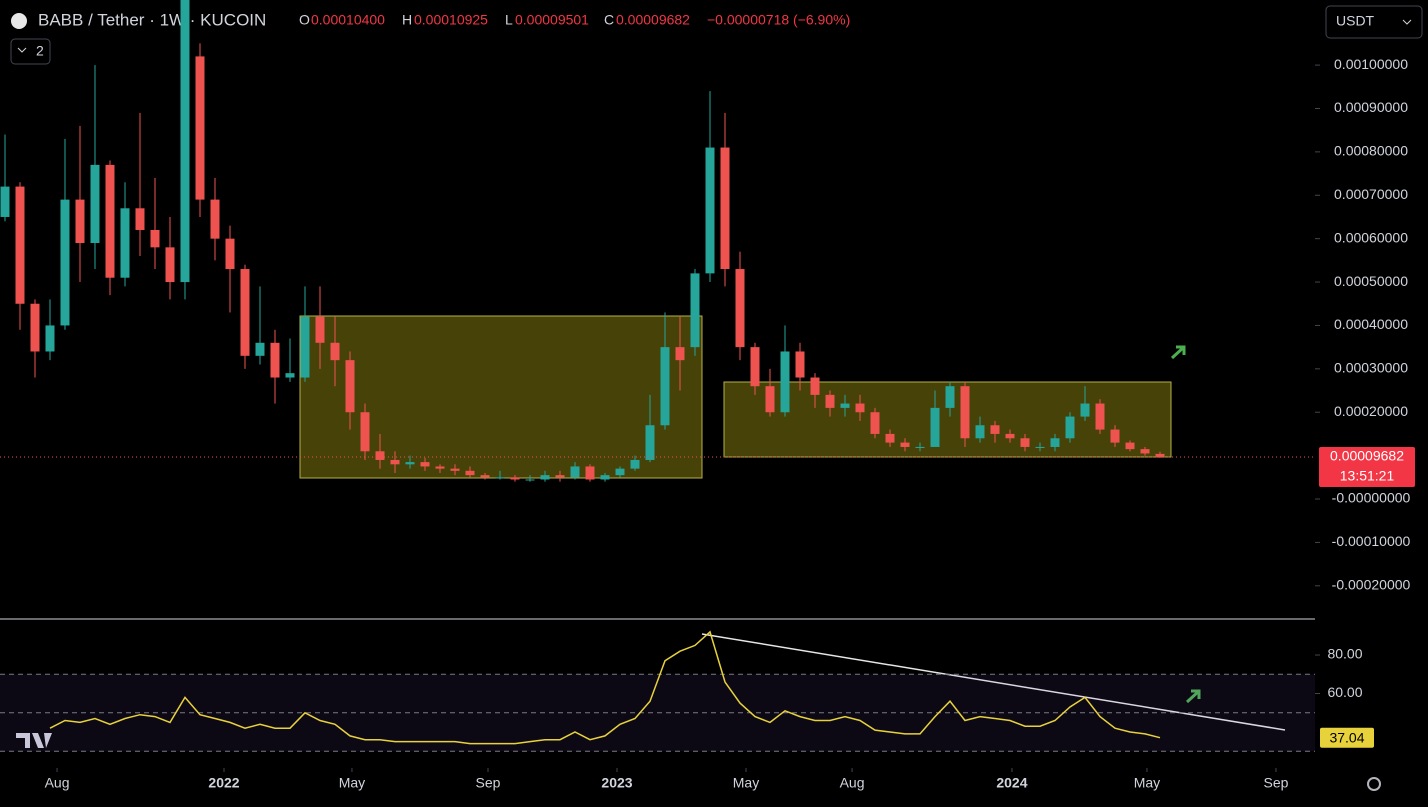 This screenshot has height=807, width=1428. Describe the element at coordinates (552, 20) in the screenshot. I see `ohlc-value: 0.00009501` at that location.